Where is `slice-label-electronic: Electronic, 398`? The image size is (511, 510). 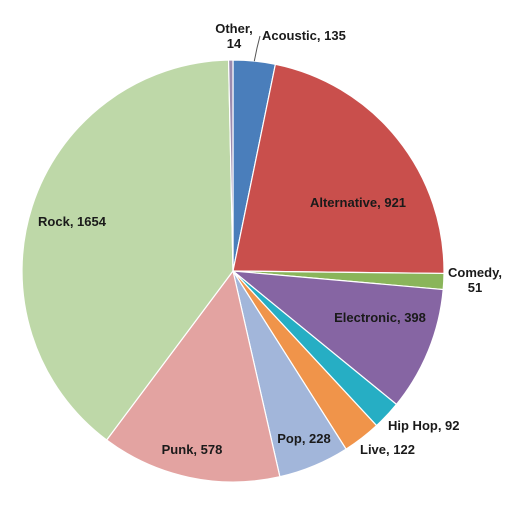 slice-label-electronic: Electronic, 398 is located at coordinates (380, 317).